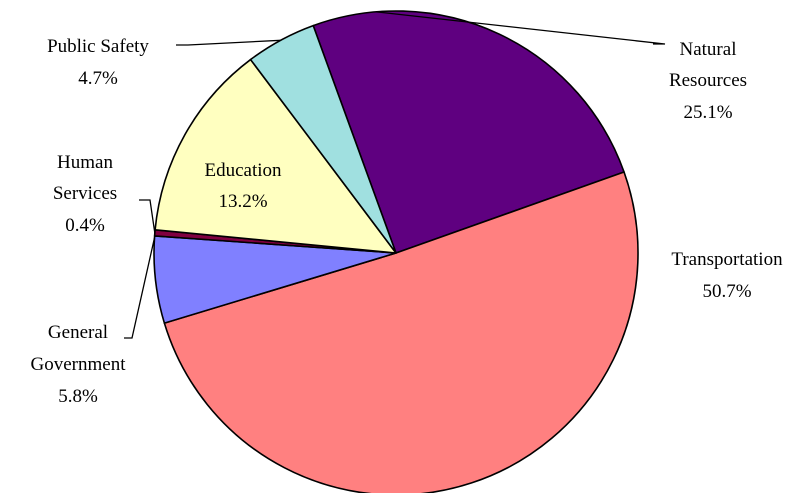 This screenshot has width=808, height=493. What do you see at coordinates (323, 139) in the screenshot?
I see `pie-slice-public-safety` at bounding box center [323, 139].